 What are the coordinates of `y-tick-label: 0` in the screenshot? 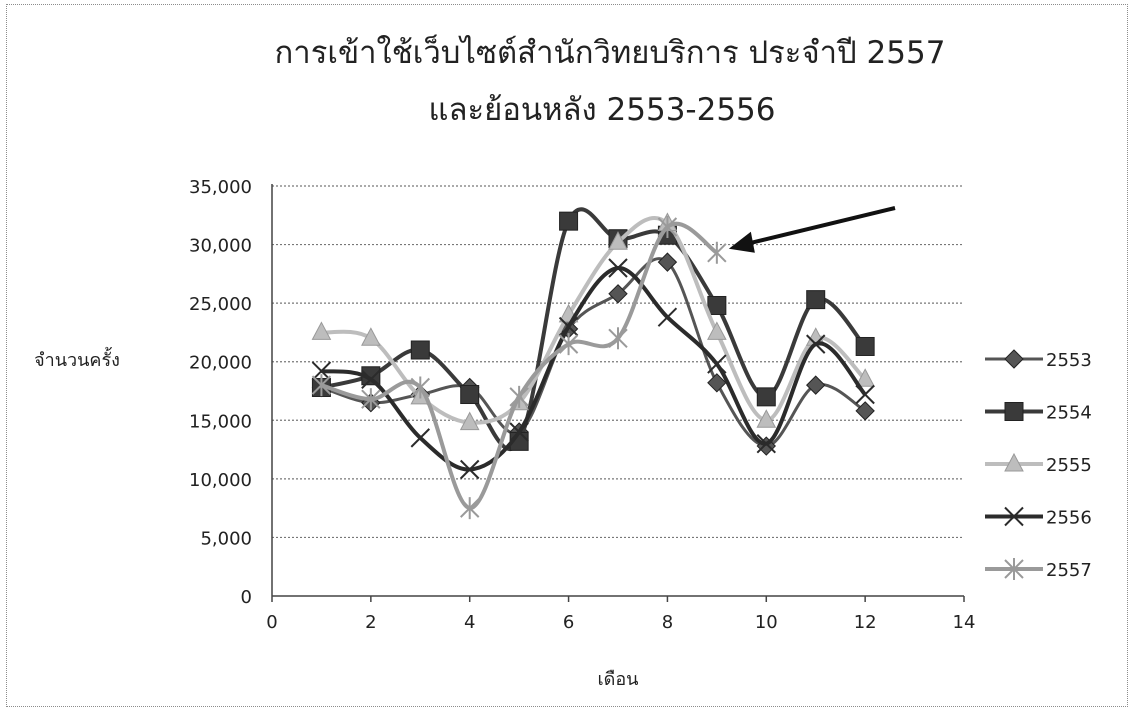 It's located at (246, 597).